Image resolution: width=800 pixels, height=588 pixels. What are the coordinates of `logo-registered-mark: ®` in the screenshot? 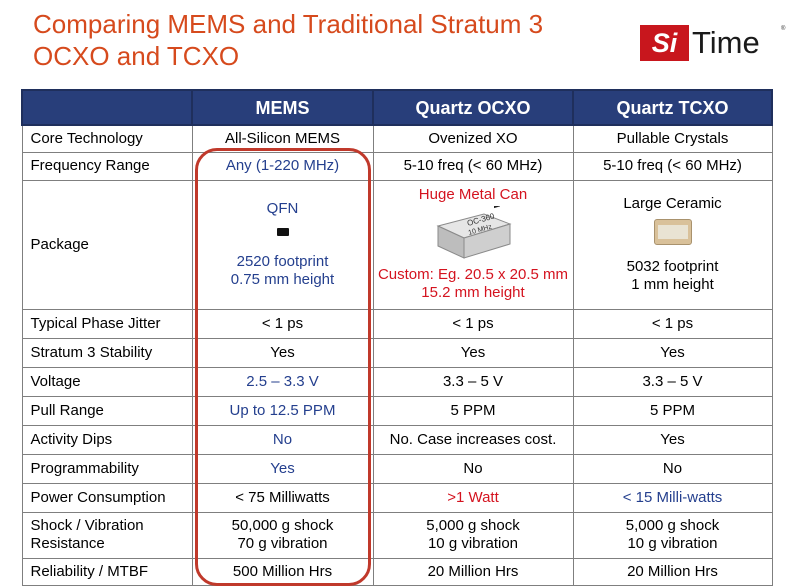 It's located at (783, 29).